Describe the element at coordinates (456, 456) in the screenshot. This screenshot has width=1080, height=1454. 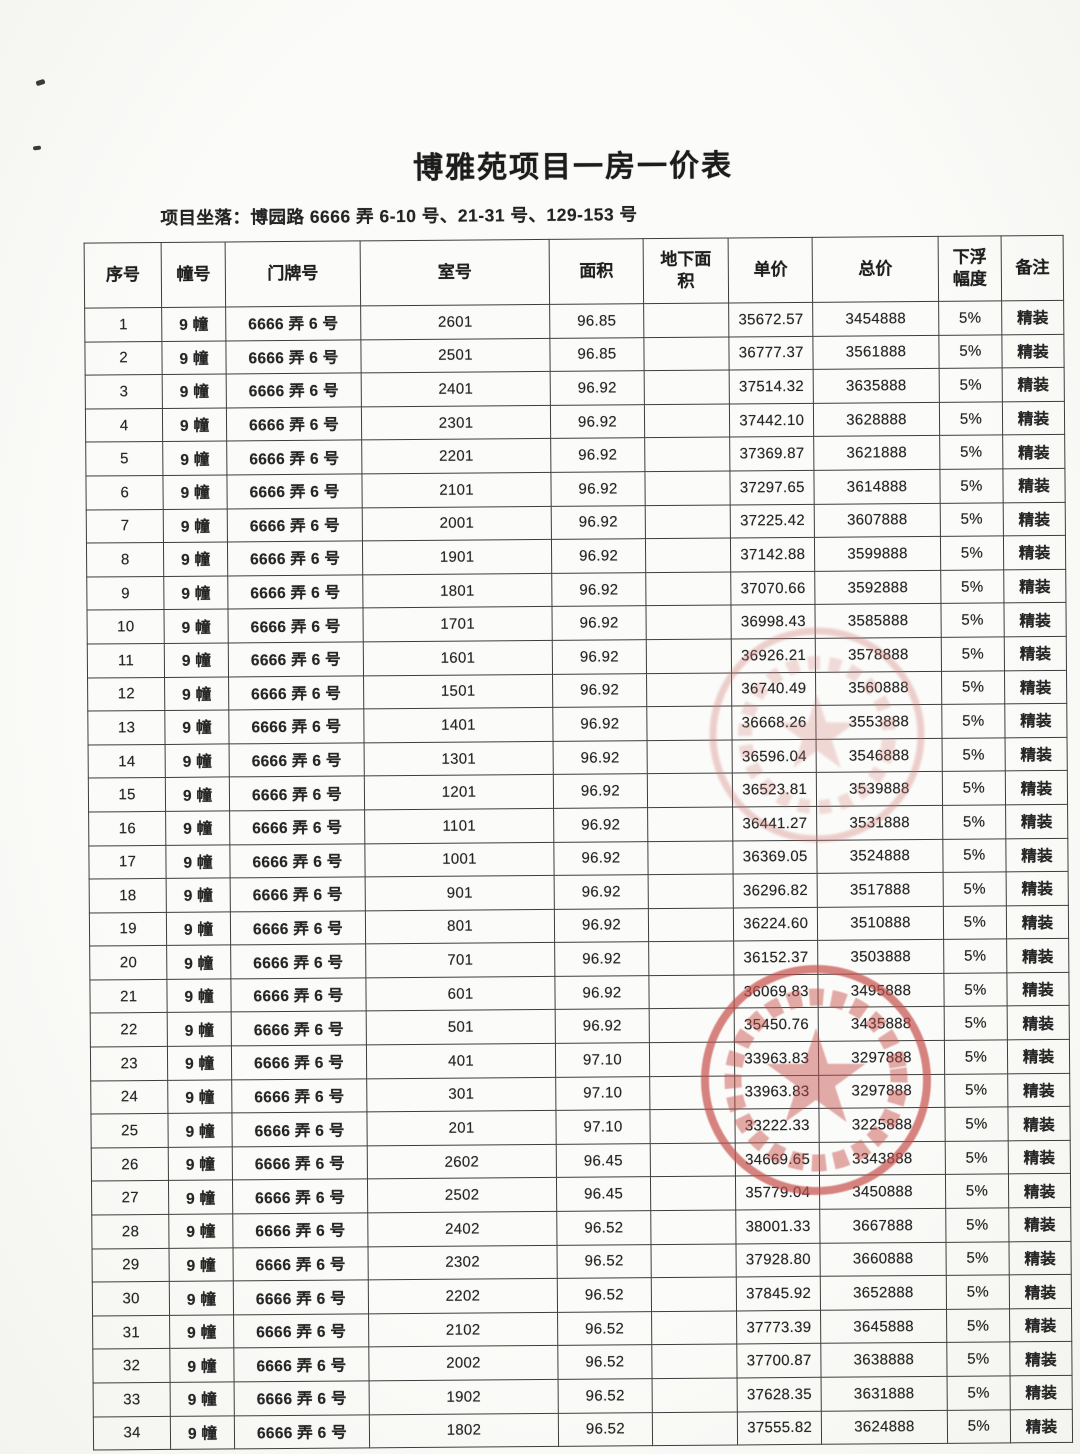
I see `table-cell: 2201` at that location.